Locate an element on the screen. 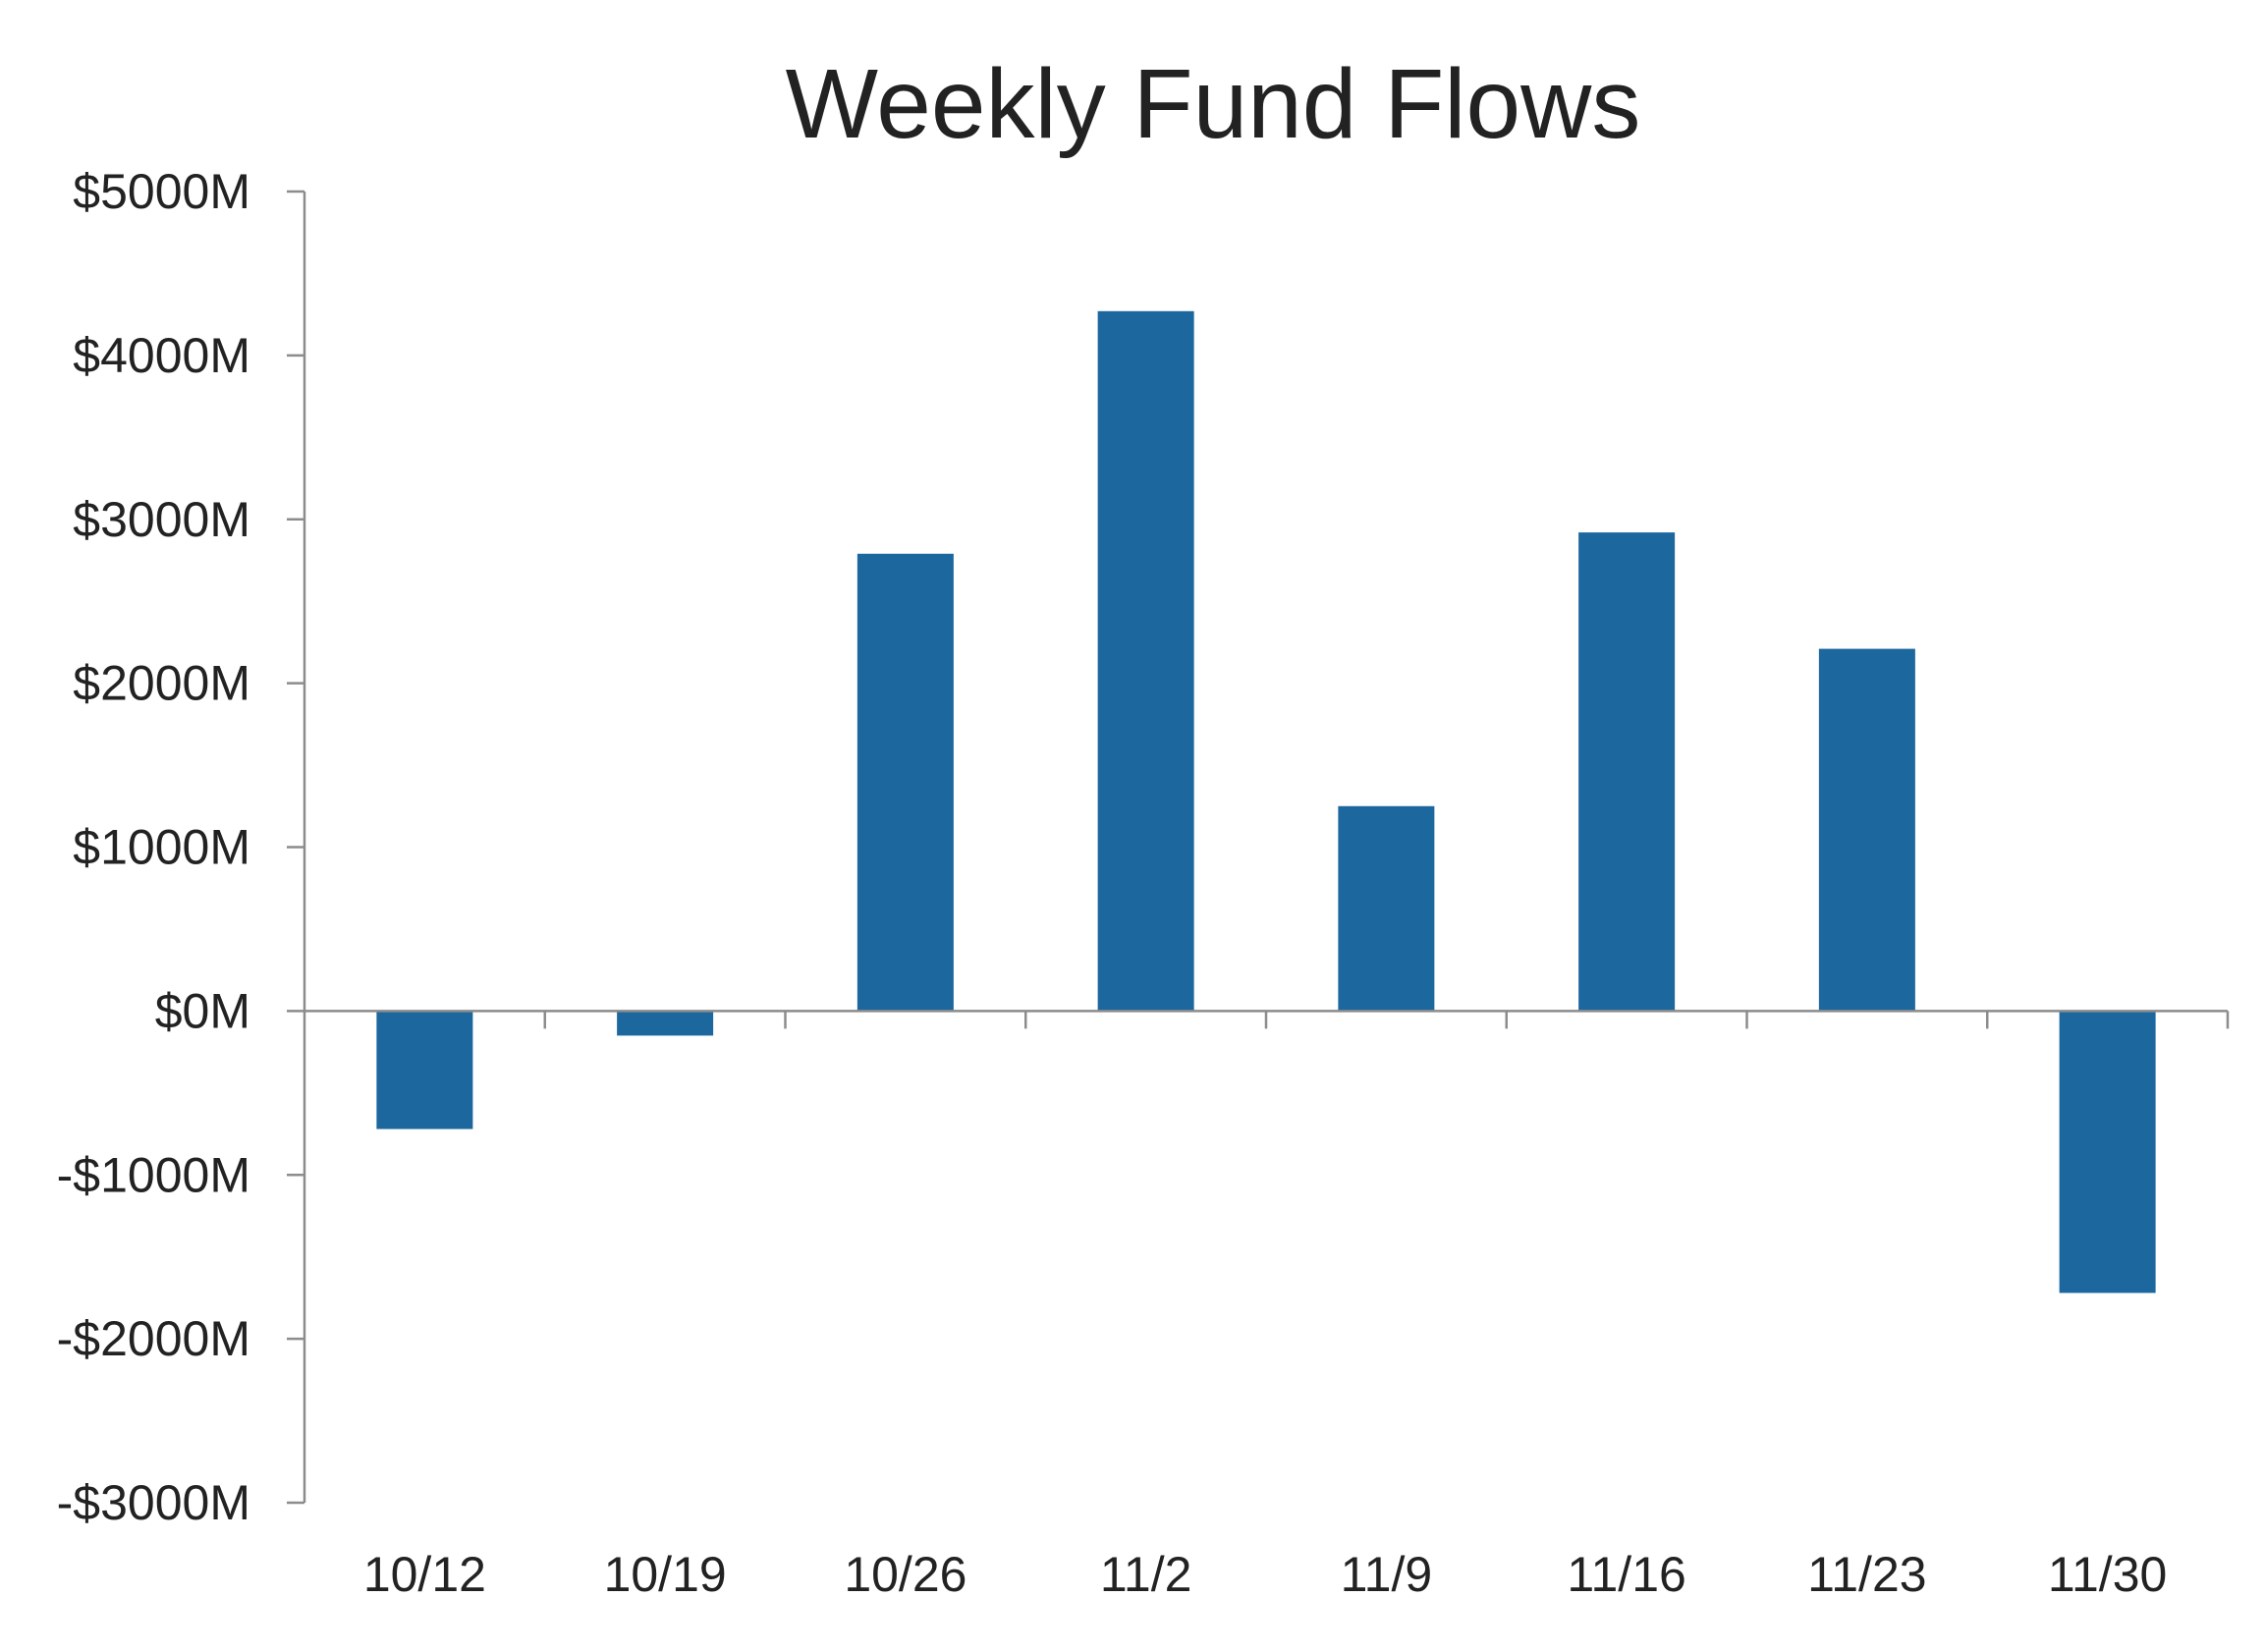  x-tick-label: 11/30 is located at coordinates (2107, 1575).